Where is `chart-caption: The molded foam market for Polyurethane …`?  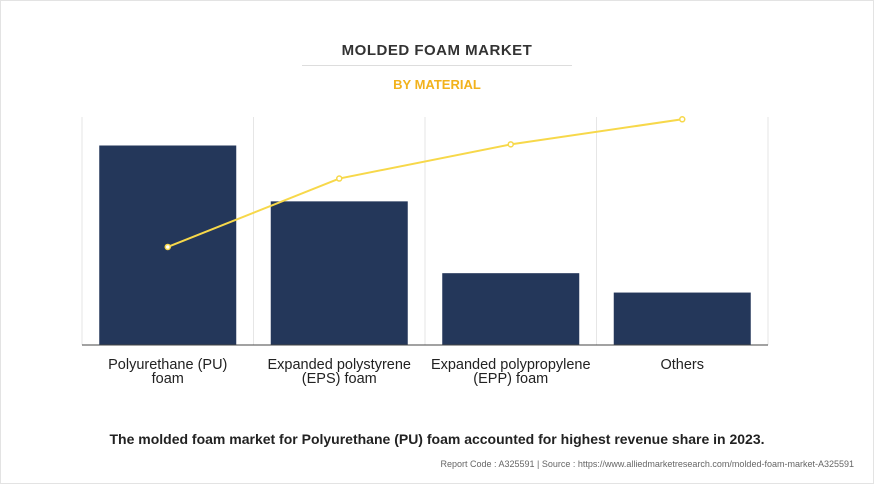
chart-caption: The molded foam market for Polyurethane … is located at coordinates (437, 439).